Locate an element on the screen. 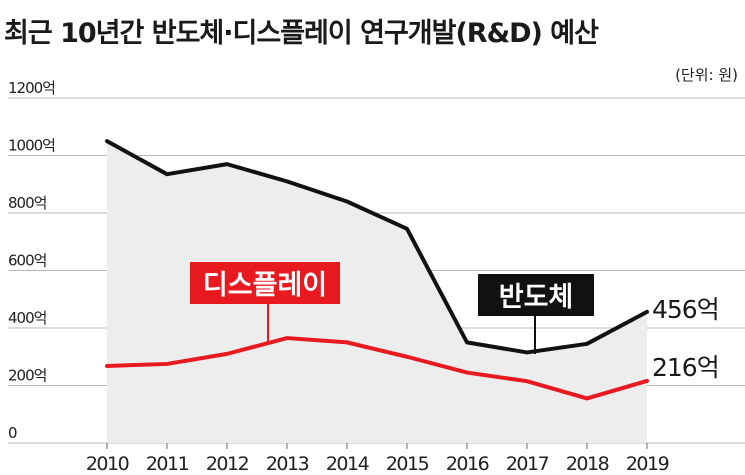 Image resolution: width=745 pixels, height=475 pixels. chart-title: 최근 10년간 반도체·디스플레이 연구개발(R&D) 예산 is located at coordinates (301, 33).